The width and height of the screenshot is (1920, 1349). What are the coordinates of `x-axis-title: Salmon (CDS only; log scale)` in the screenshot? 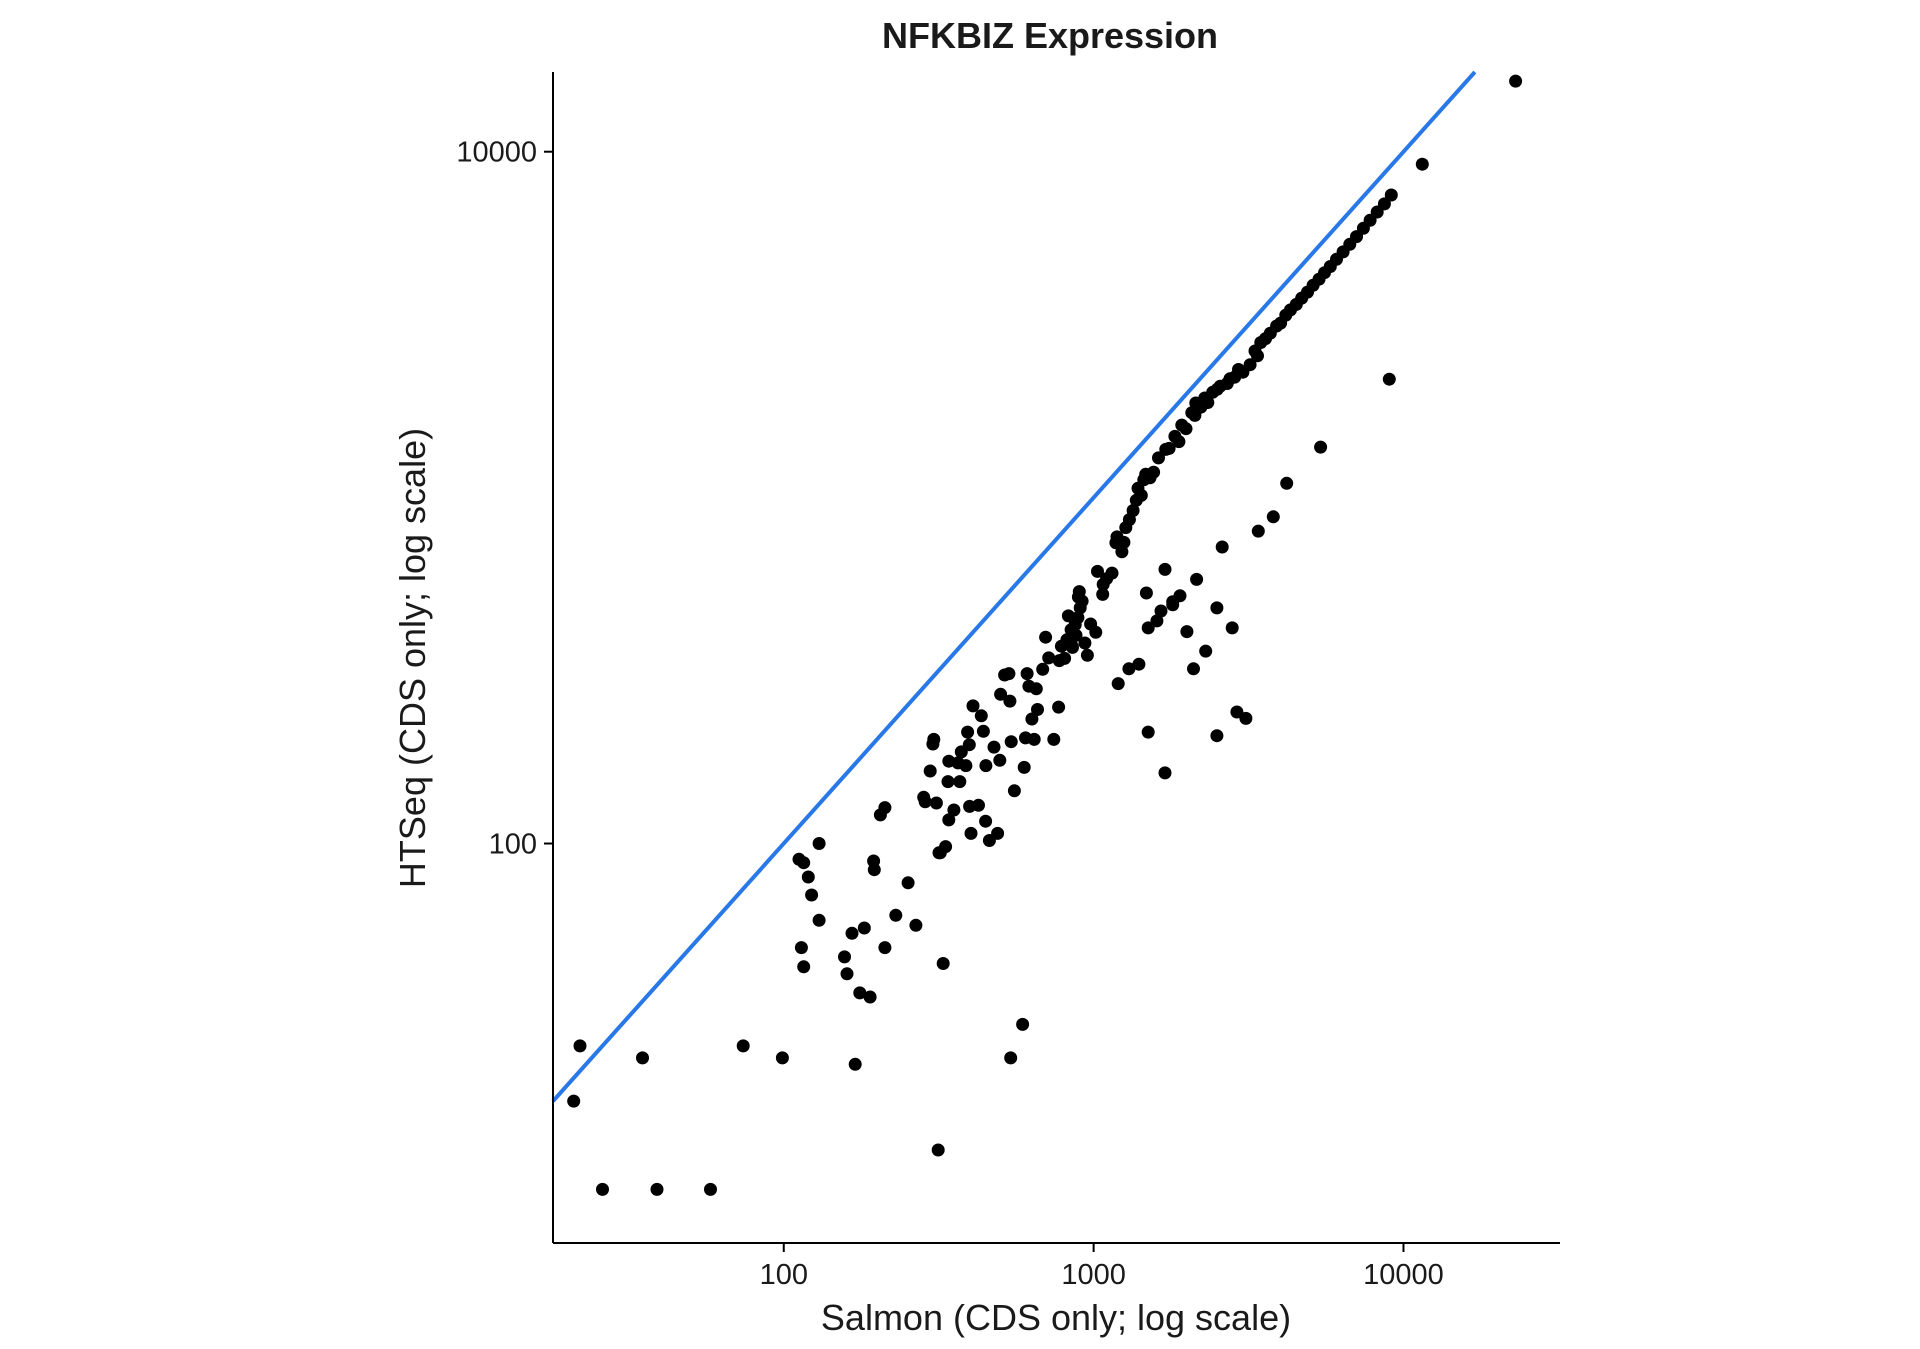 It's located at (1056, 1317).